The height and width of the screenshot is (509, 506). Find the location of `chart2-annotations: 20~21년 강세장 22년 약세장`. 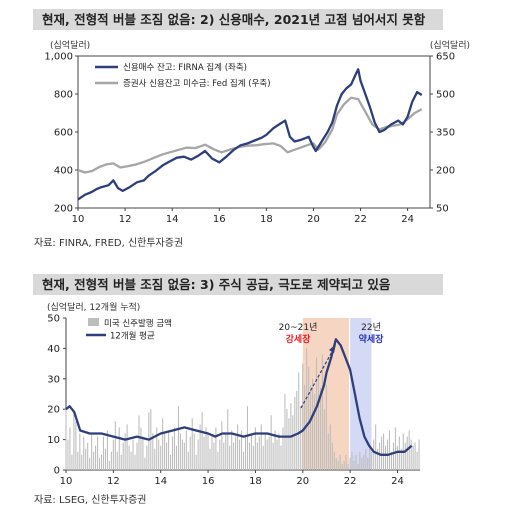

chart2-annotations: 20~21년 강세장 22년 약세장 is located at coordinates (331, 365).